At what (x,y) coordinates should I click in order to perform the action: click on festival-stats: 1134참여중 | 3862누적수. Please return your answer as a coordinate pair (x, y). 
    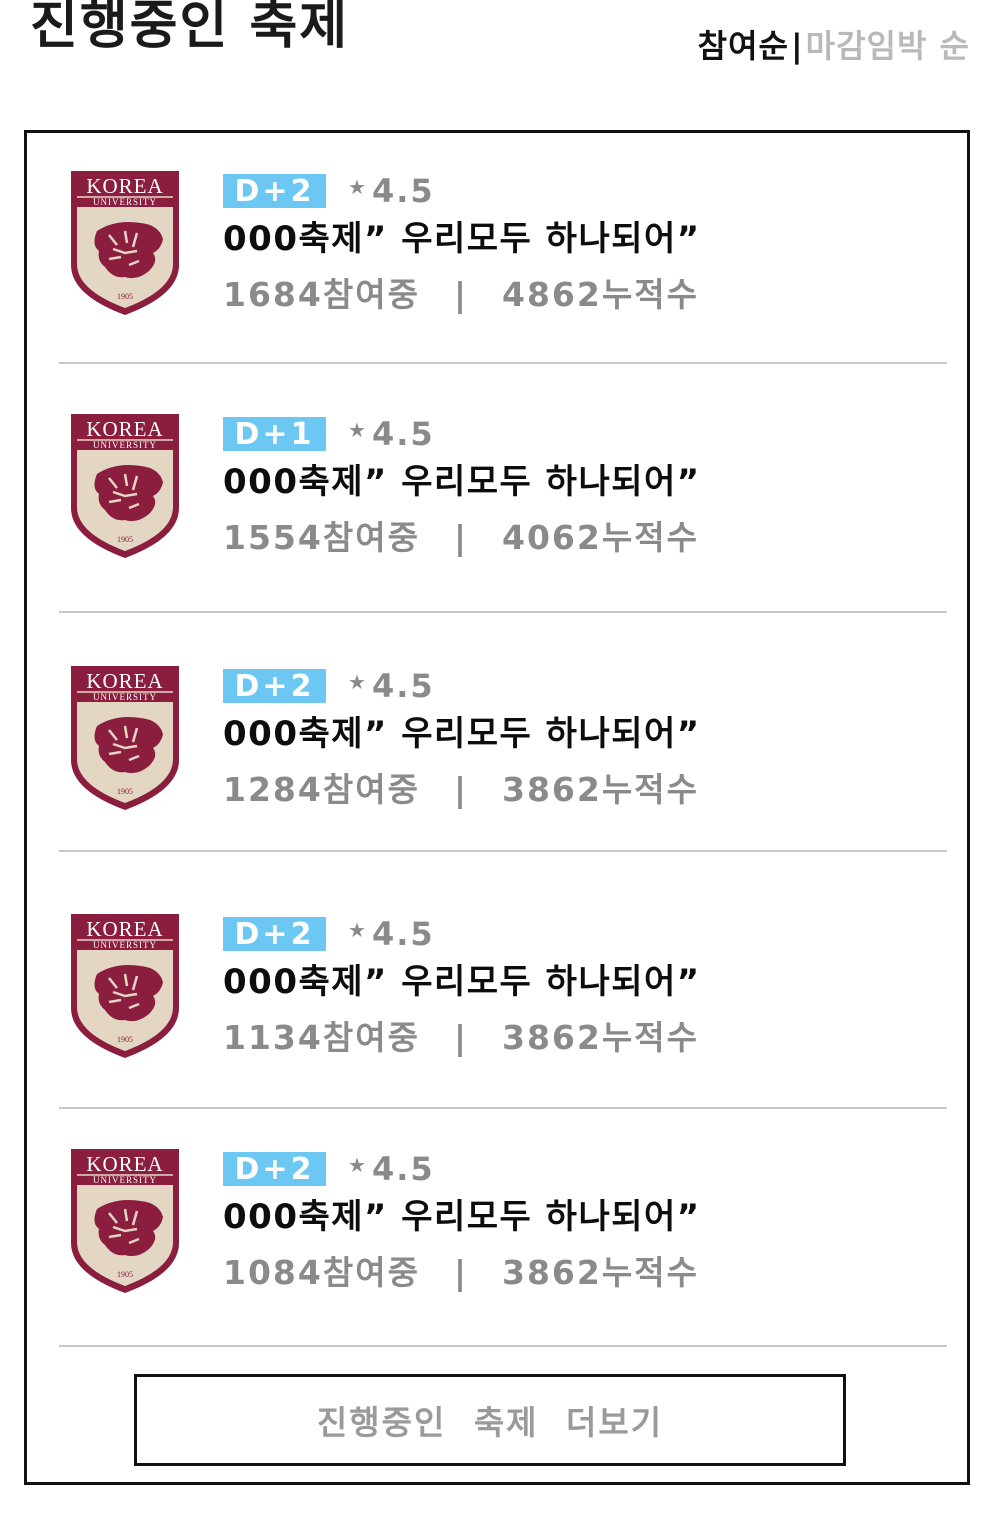
    Looking at the image, I should click on (583, 1038).